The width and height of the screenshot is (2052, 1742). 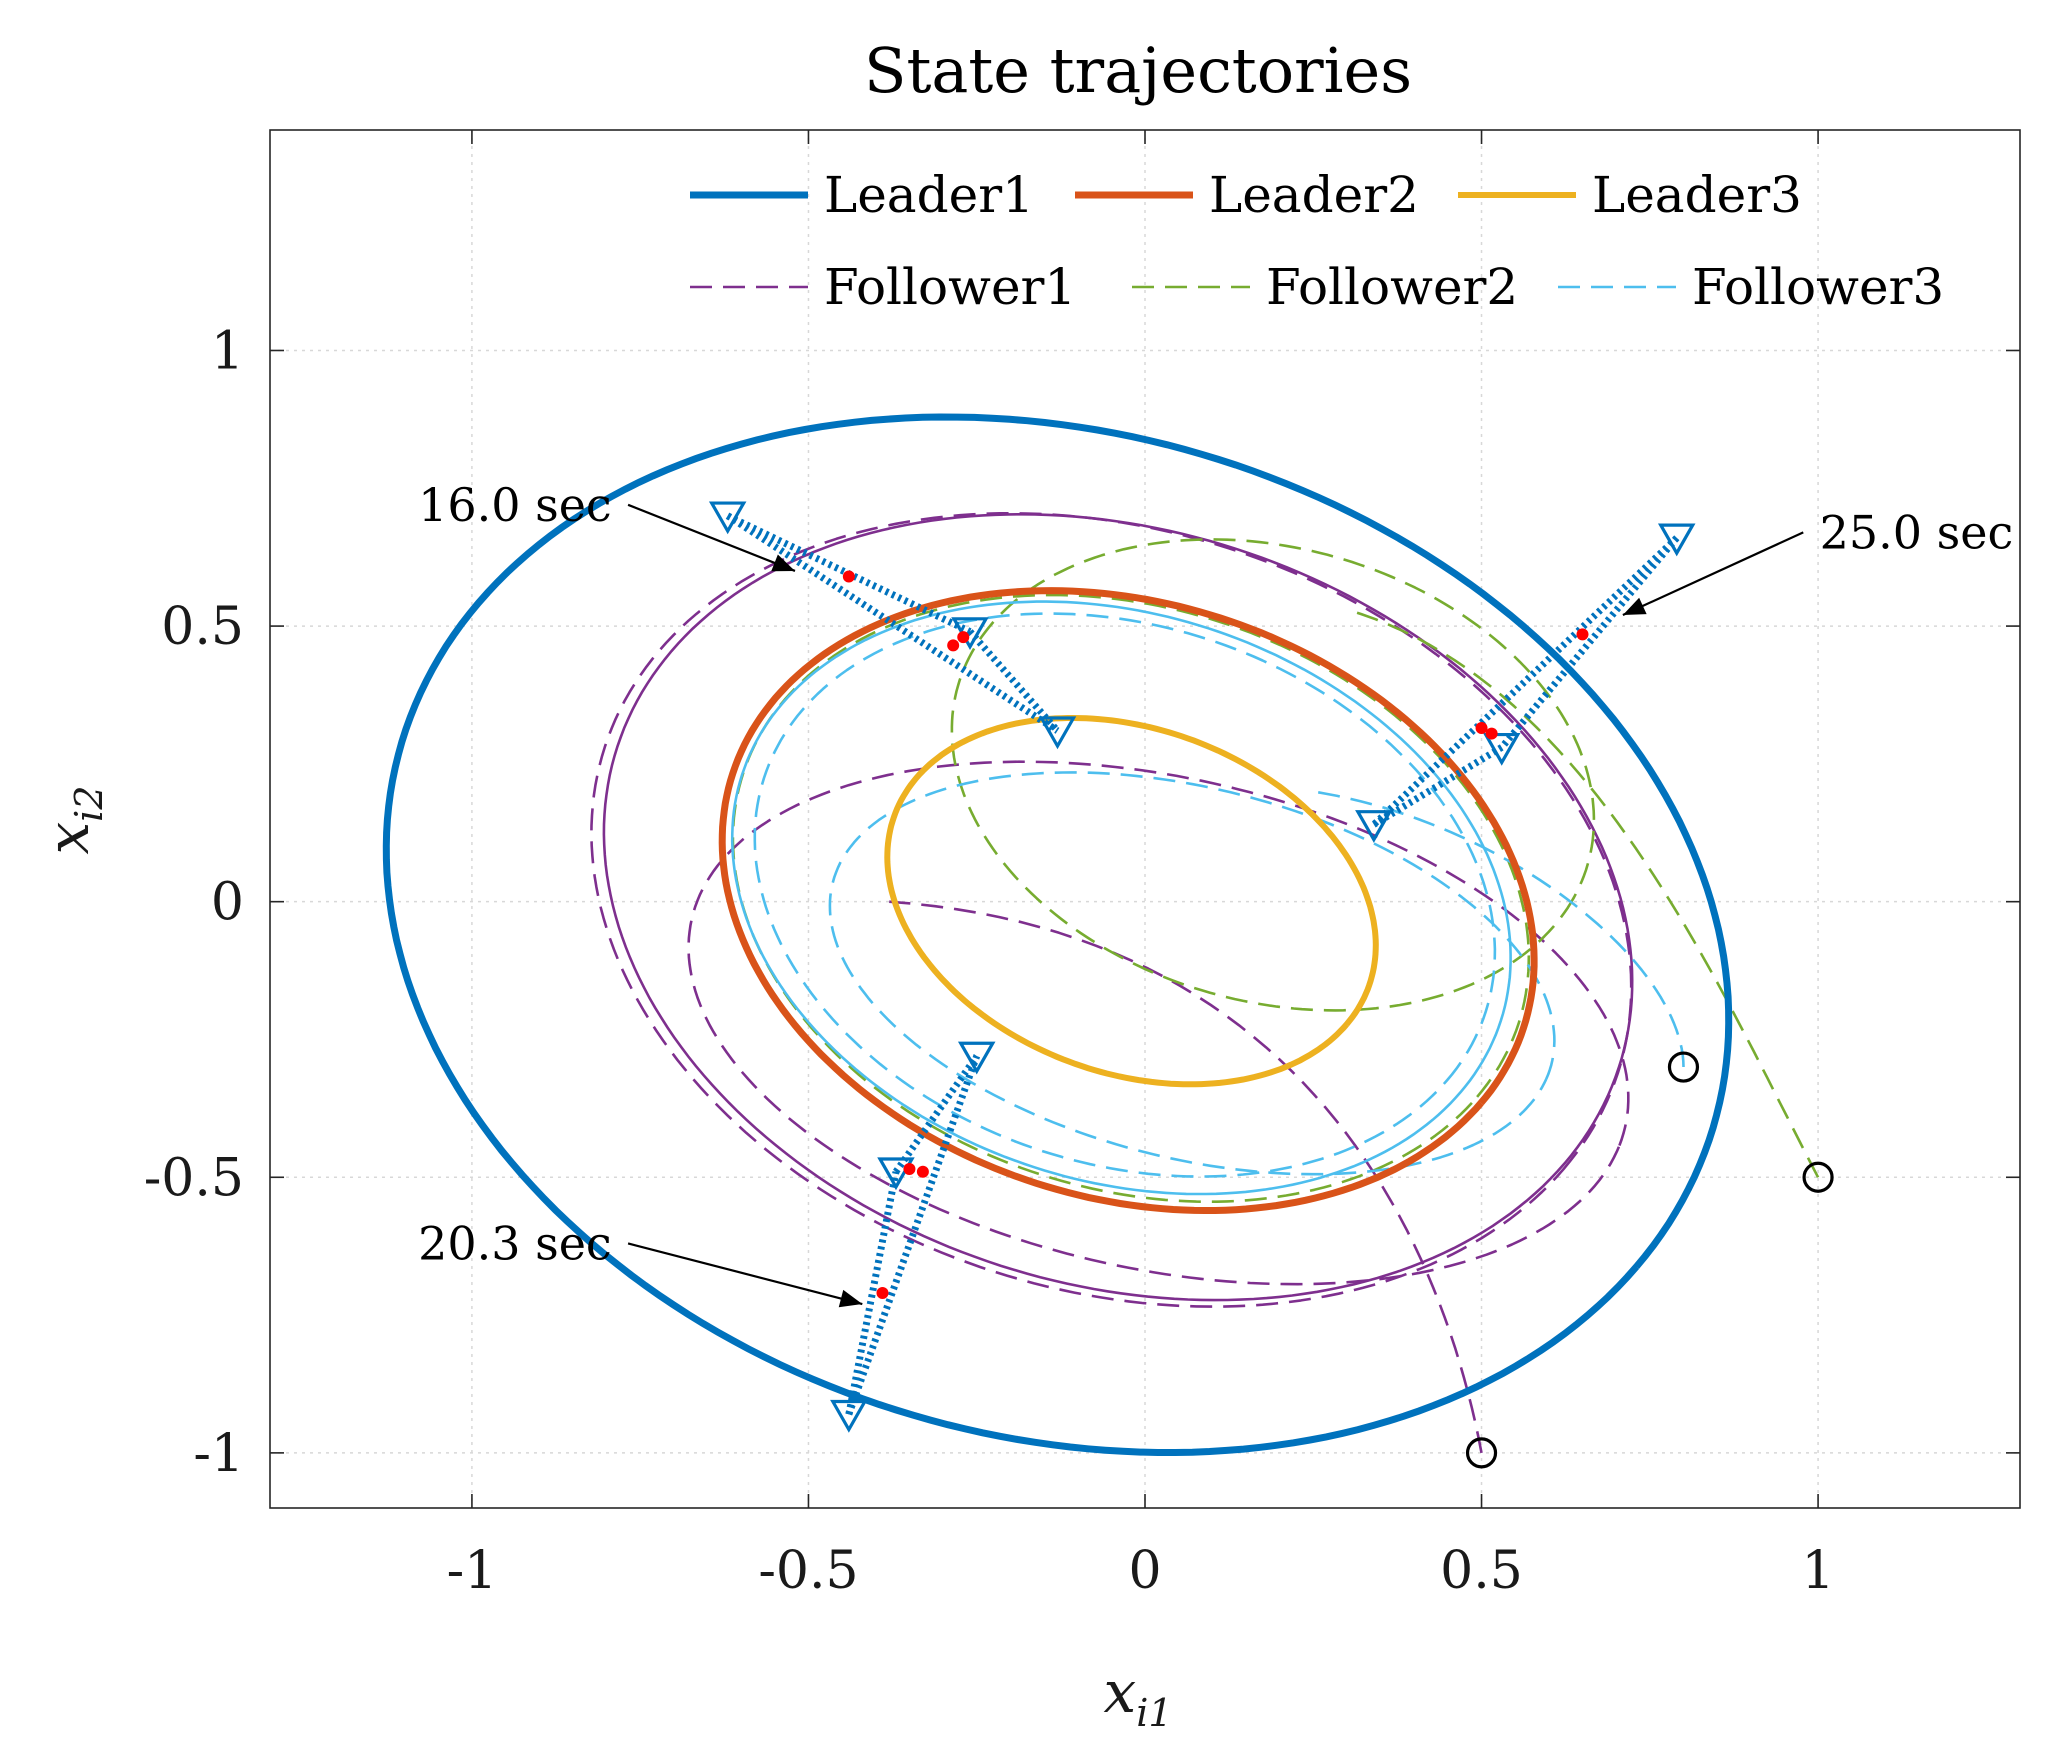 I want to click on y-tick-label-2: 0, so click(x=227, y=903).